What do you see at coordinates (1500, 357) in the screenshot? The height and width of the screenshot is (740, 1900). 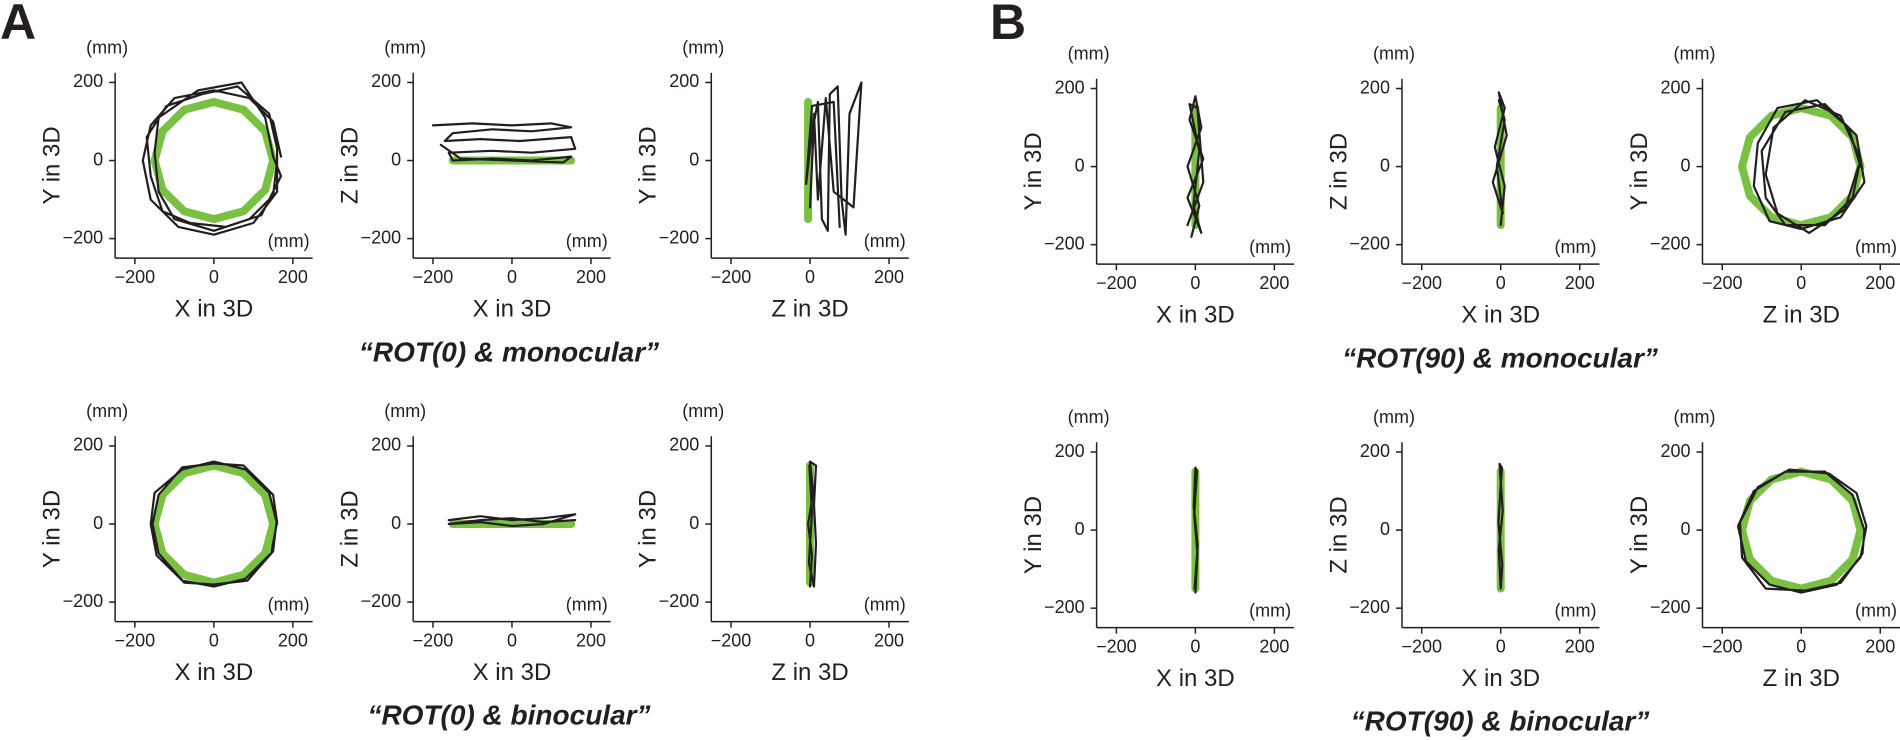 I see `caption: “ROT(90) & monocular”` at bounding box center [1500, 357].